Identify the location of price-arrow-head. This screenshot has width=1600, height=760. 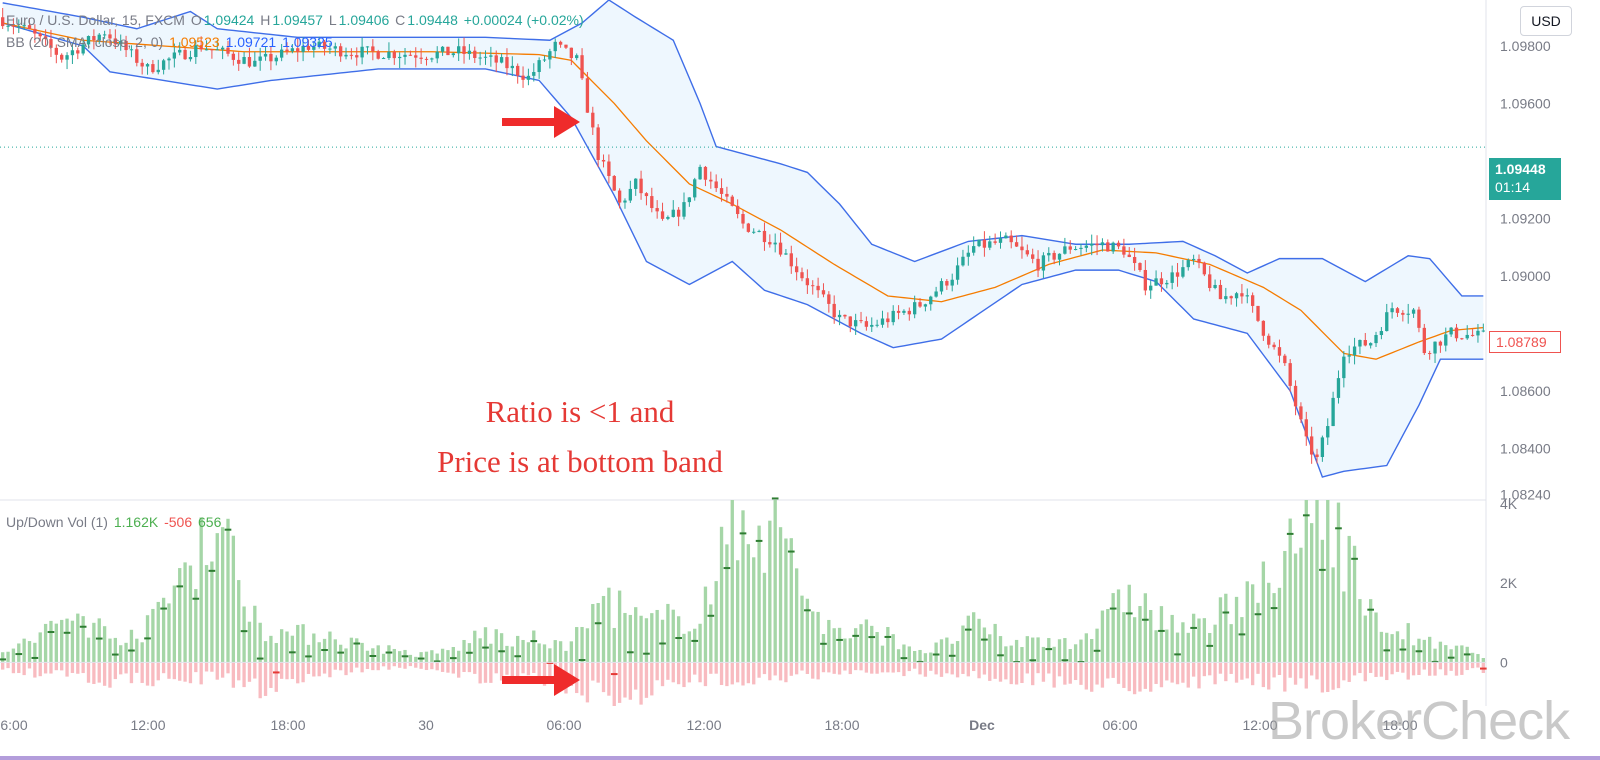
(567, 122).